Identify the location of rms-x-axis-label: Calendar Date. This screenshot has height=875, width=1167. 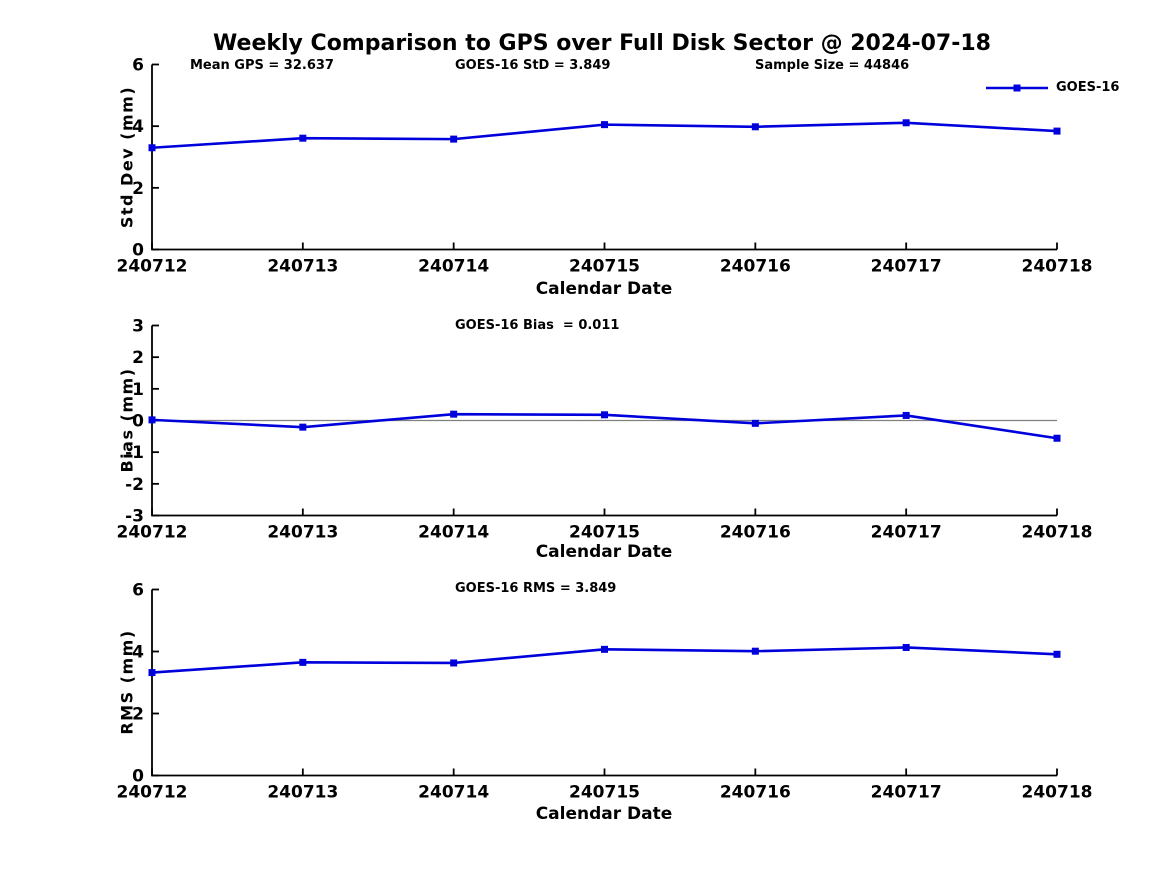
(604, 814).